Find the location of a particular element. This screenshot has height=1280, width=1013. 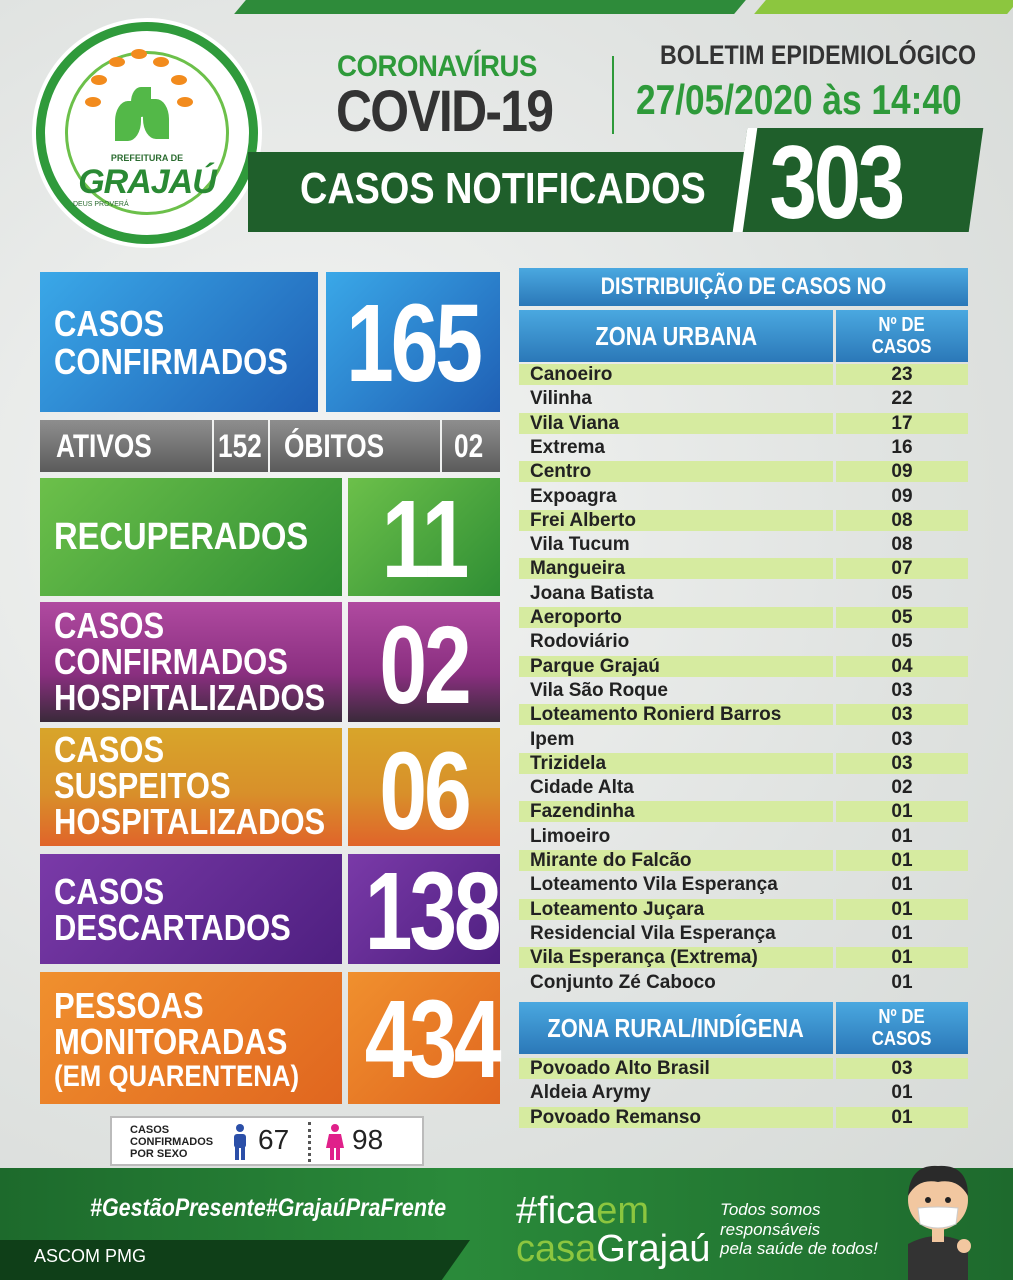

urban-case-count: 07 is located at coordinates (902, 569).